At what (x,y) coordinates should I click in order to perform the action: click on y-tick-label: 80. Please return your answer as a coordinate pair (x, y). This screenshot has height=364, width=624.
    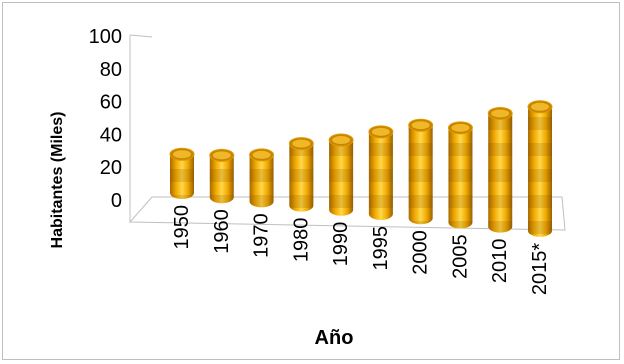
    Looking at the image, I should click on (111, 70).